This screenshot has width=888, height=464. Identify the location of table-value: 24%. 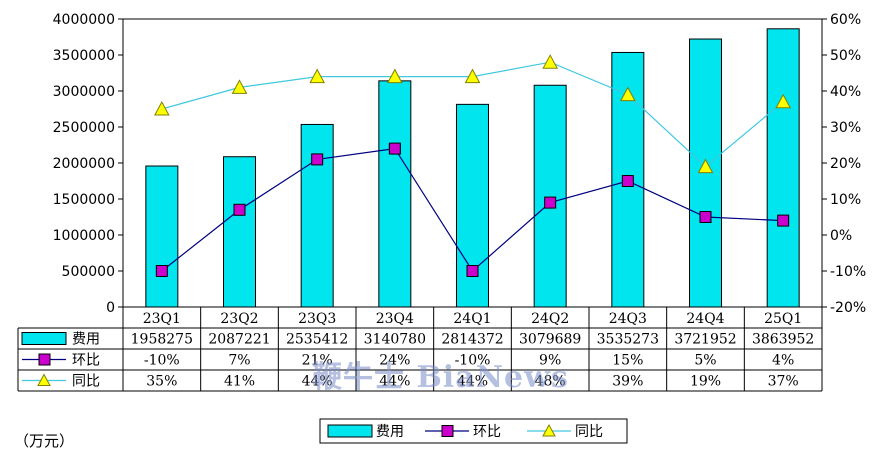
(394, 361).